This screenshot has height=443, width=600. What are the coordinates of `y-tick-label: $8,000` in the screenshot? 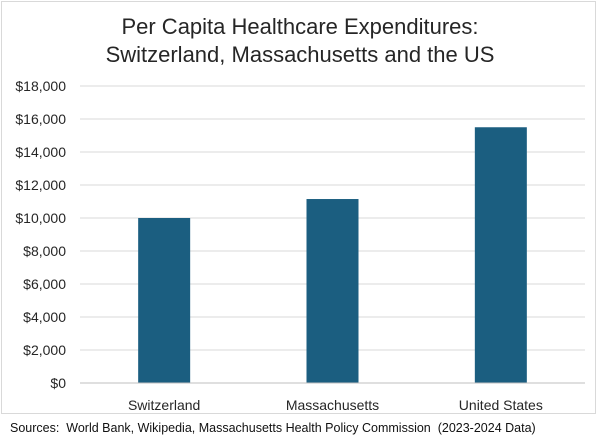 It's located at (44, 251).